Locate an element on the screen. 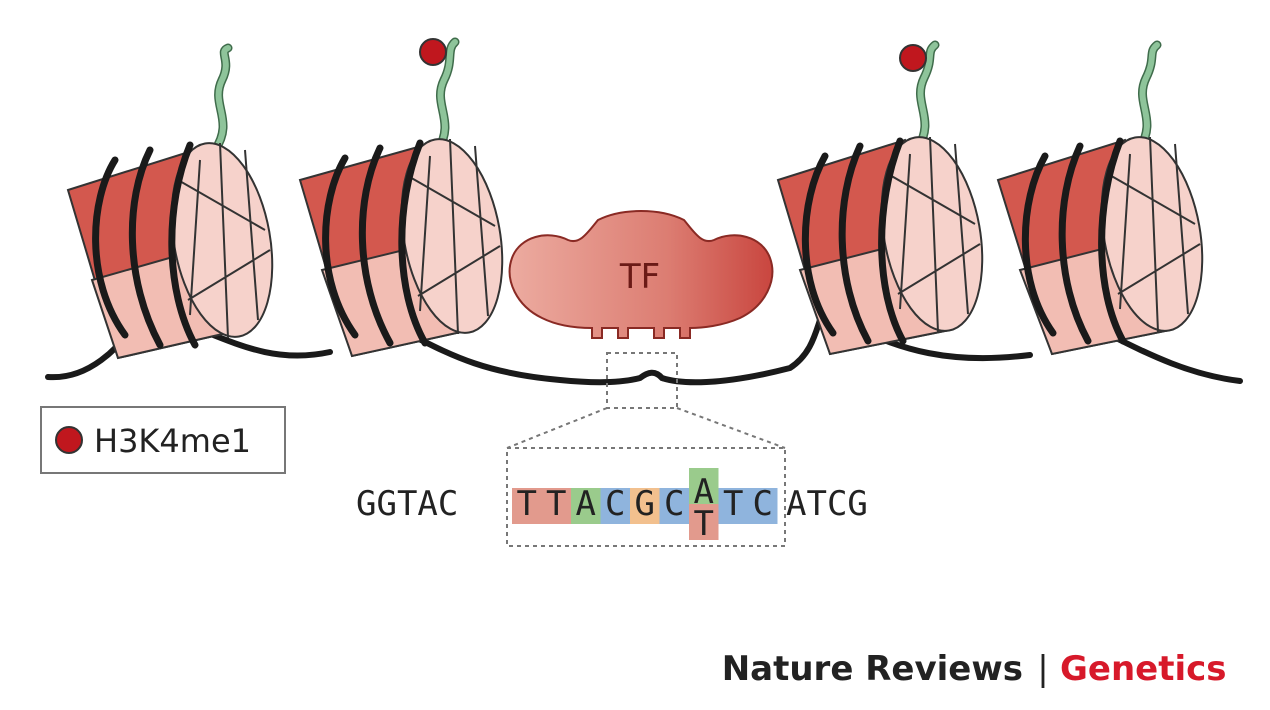 This screenshot has height=710, width=1270. zoom-lines is located at coordinates (646, 428).